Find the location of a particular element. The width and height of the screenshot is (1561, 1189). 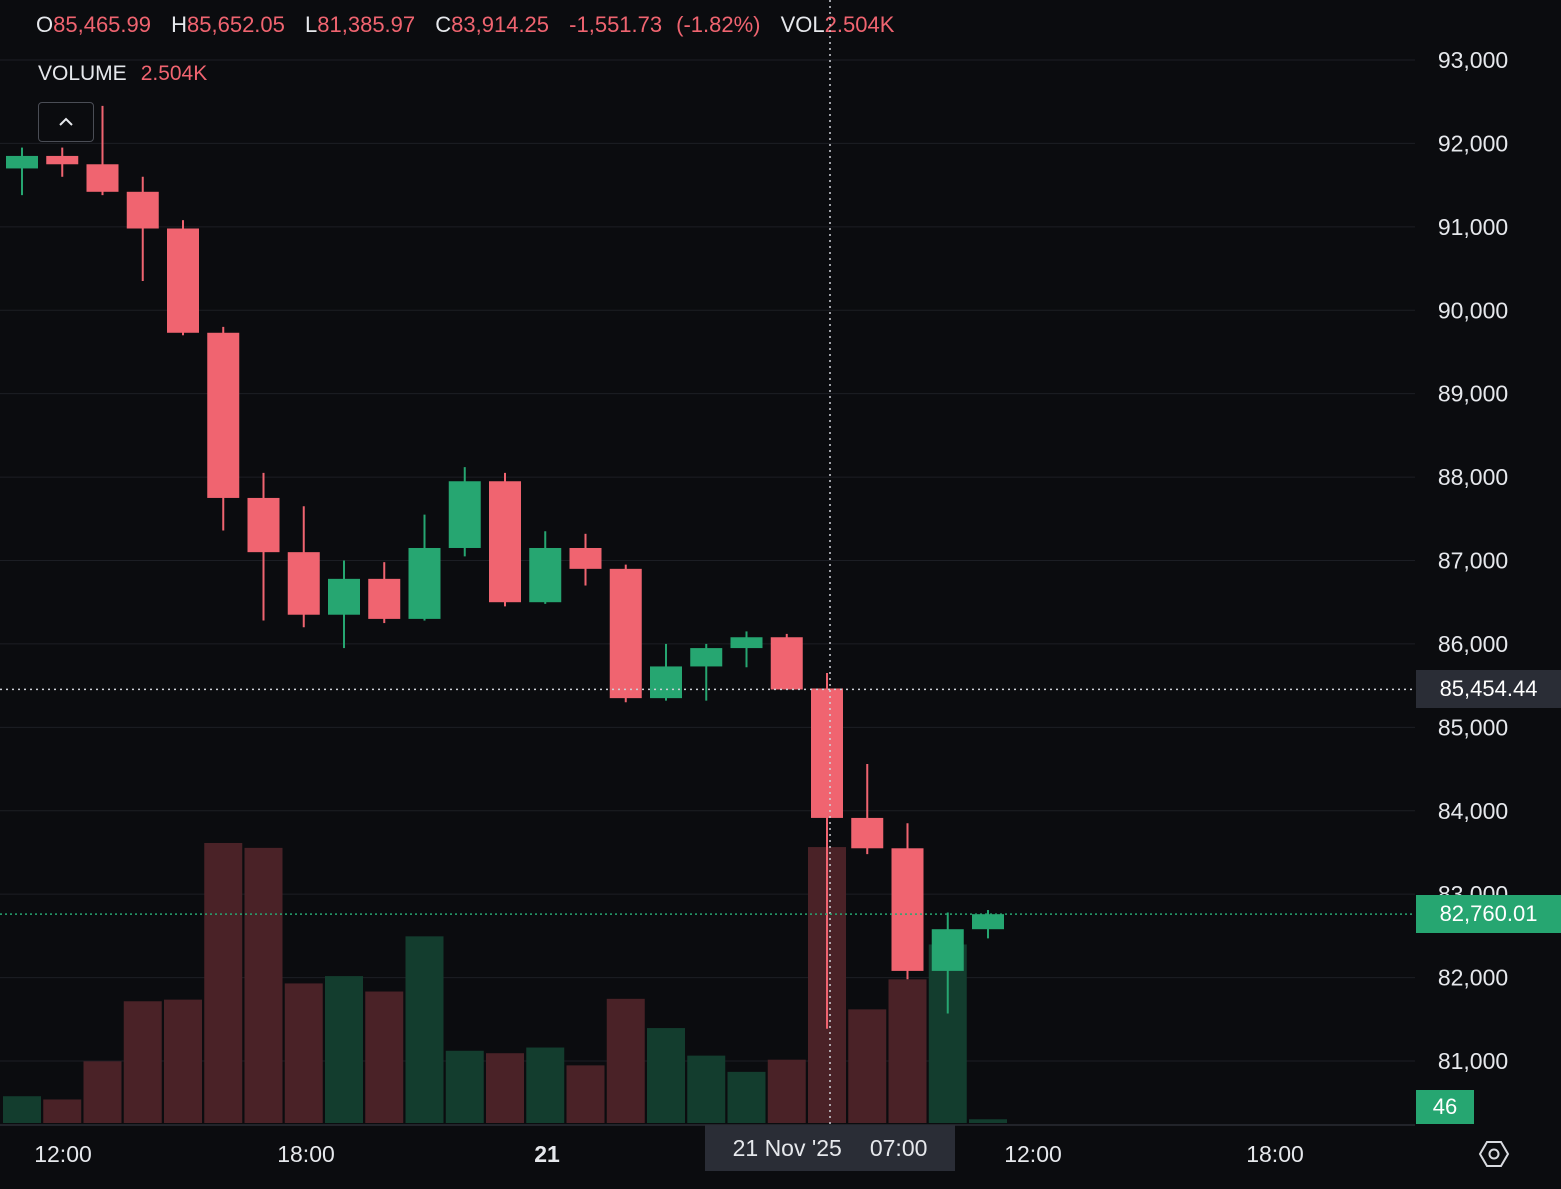

volume-legend: VOLUME 2.504K is located at coordinates (122, 74).